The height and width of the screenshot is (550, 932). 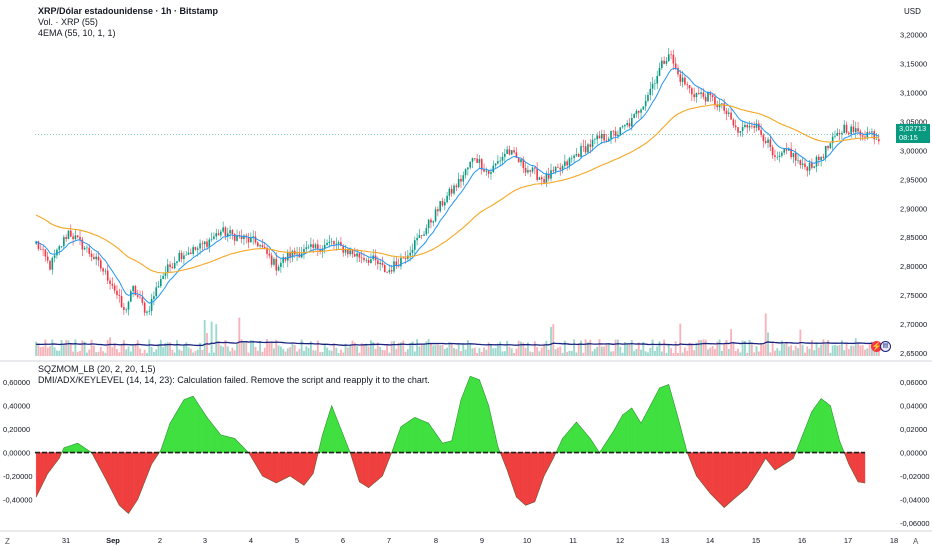 What do you see at coordinates (128, 11) in the screenshot?
I see `symbol-title: XRP/Dólar estadounidense · 1h · Bitstamp` at bounding box center [128, 11].